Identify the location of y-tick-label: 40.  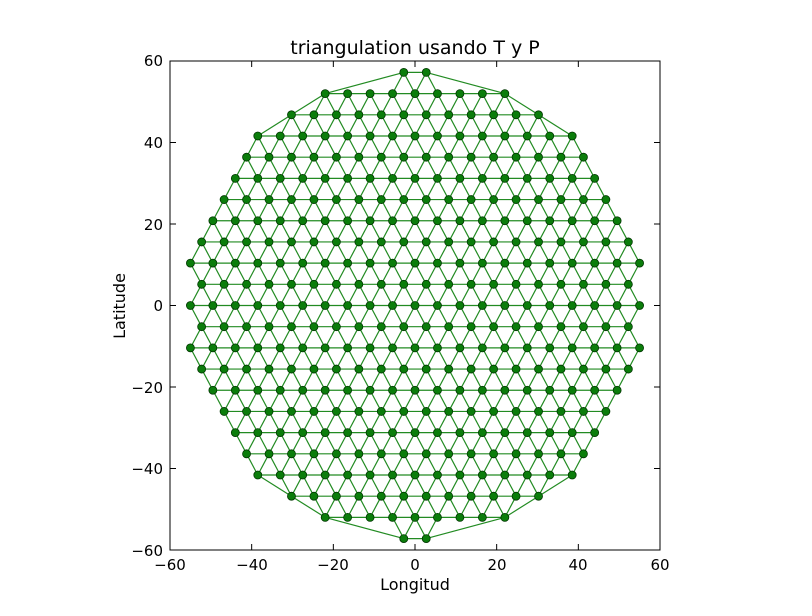
(153, 143).